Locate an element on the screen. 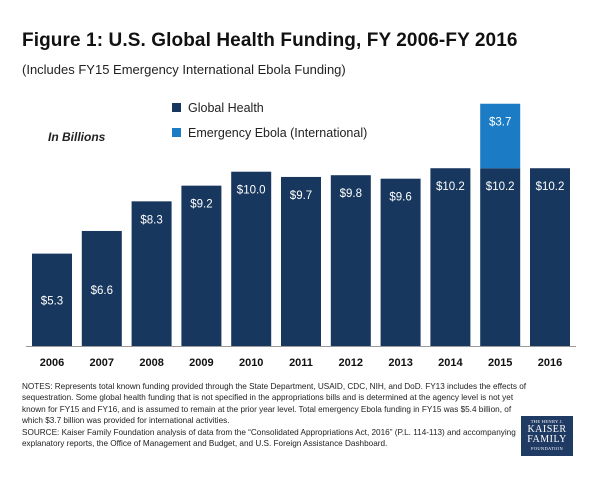  value-label-global-health-2006: $5.3 is located at coordinates (52, 301).